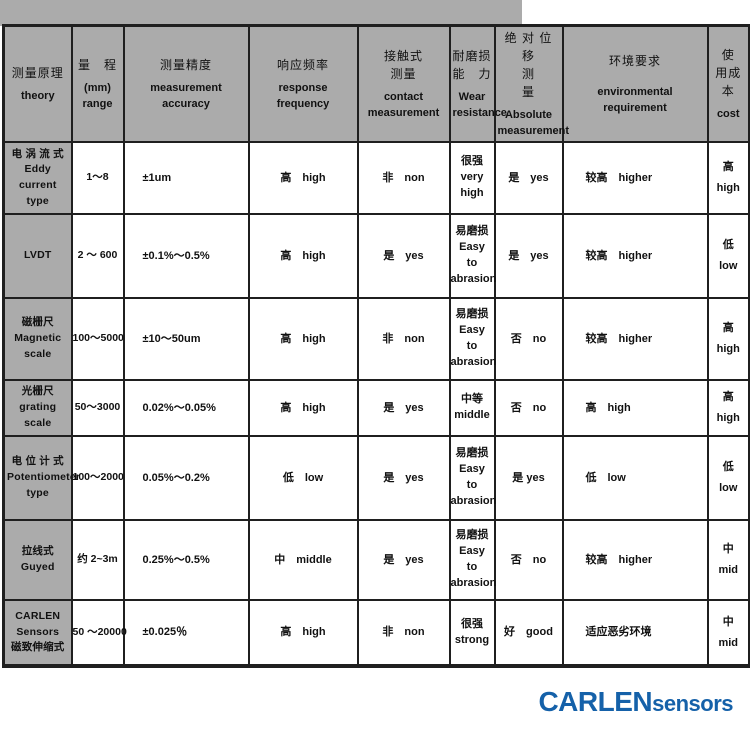 This screenshot has width=750, height=750. Describe the element at coordinates (98, 633) in the screenshot. I see `cell-range: 50 ～20000` at that location.